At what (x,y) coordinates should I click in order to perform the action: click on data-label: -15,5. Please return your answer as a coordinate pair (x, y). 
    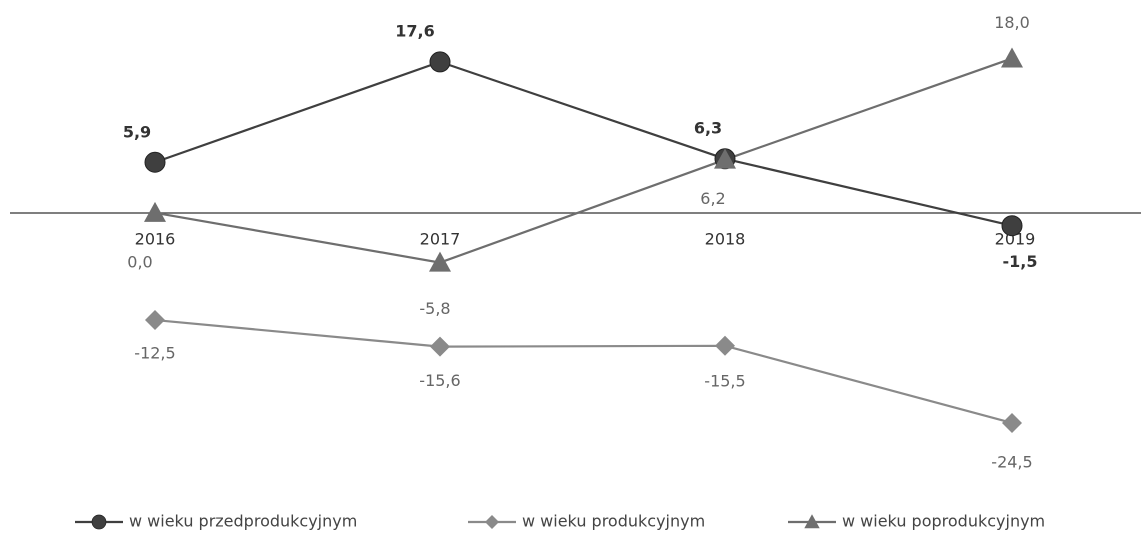
    Looking at the image, I should click on (724, 380).